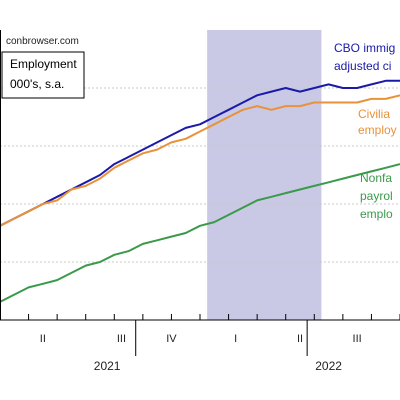  What do you see at coordinates (300, 339) in the screenshot?
I see `x-tick-label-4: II` at bounding box center [300, 339].